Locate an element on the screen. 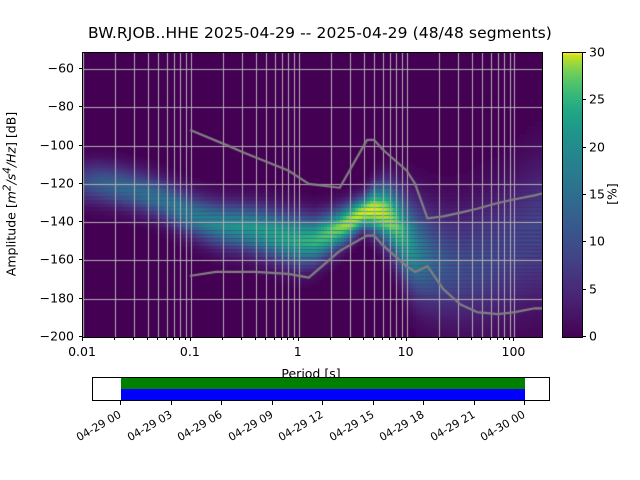  timeline-bar-data-coverage is located at coordinates (323, 383).